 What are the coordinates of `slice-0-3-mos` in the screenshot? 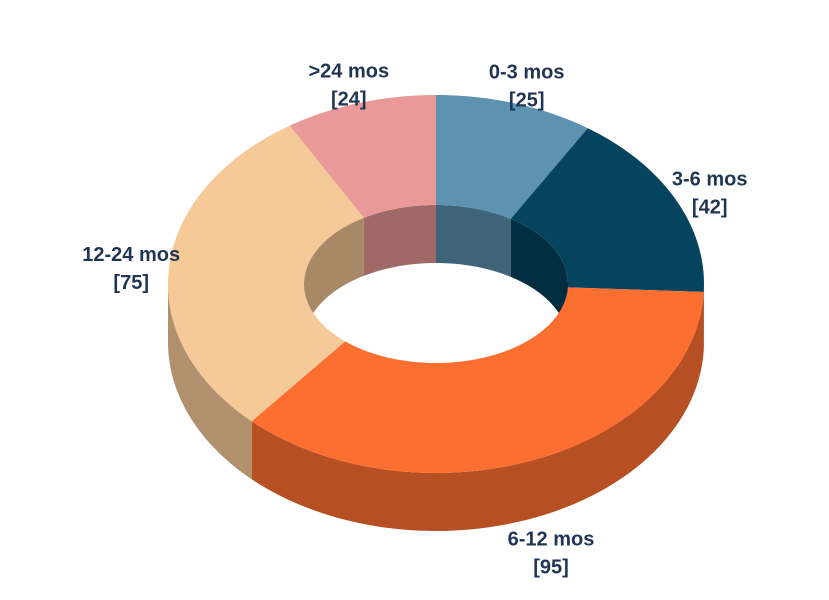 It's located at (512, 157).